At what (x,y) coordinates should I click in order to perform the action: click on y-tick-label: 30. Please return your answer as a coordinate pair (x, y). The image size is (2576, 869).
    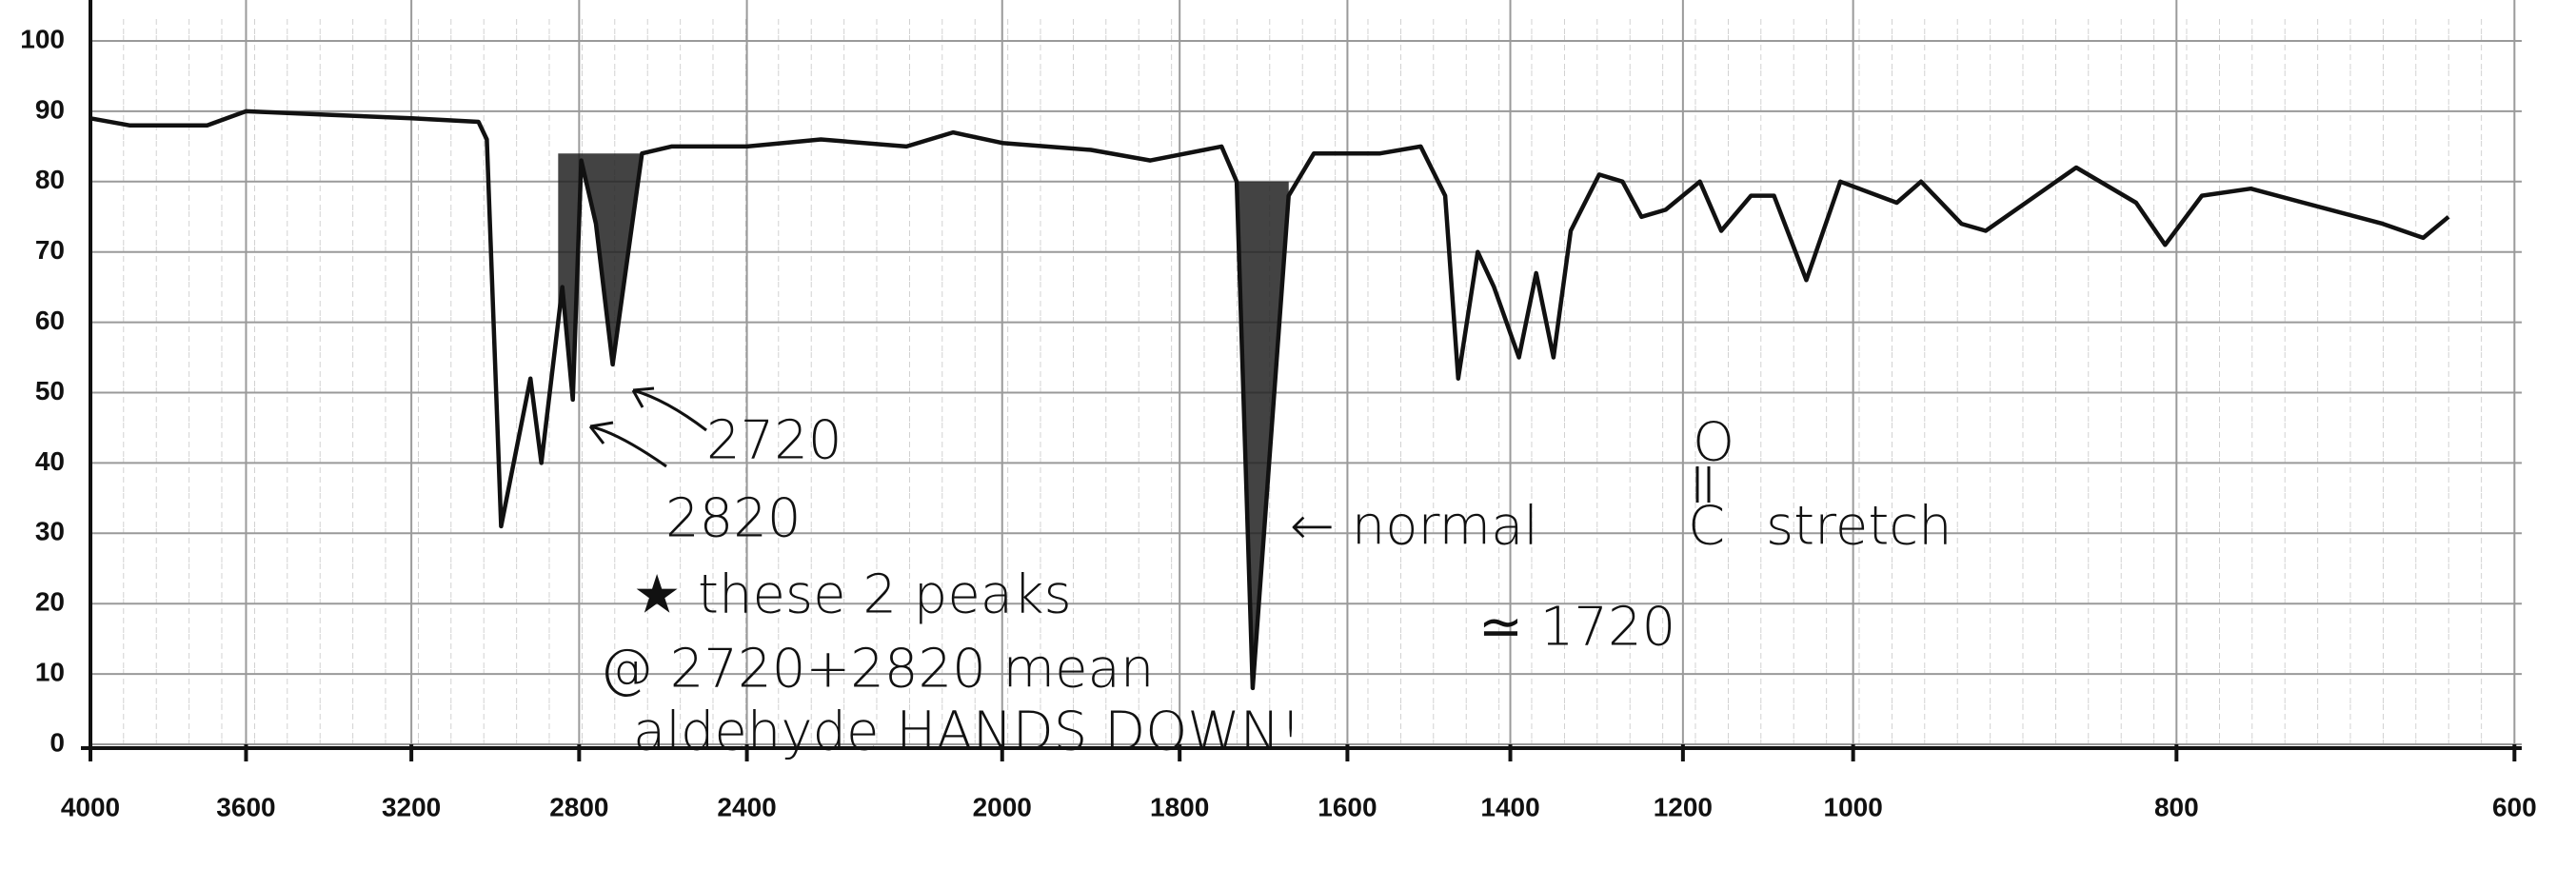
    Looking at the image, I should click on (50, 531).